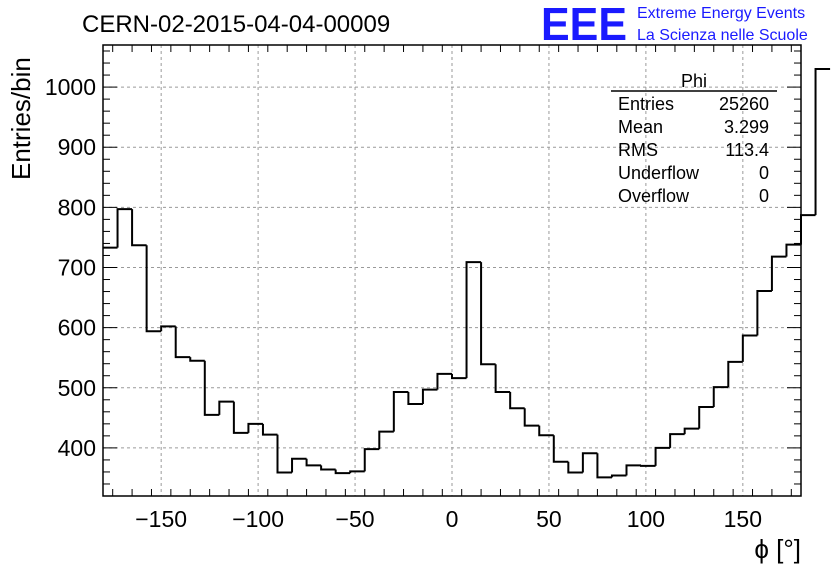 The image size is (836, 577). I want to click on stats-row-value: 113.4, so click(747, 150).